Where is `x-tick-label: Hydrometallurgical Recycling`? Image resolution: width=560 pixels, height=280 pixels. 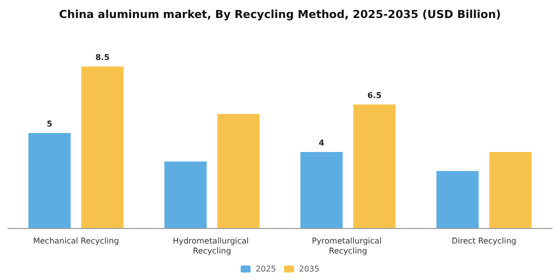 x-tick-label: Hydrometallurgical Recycling is located at coordinates (212, 246).